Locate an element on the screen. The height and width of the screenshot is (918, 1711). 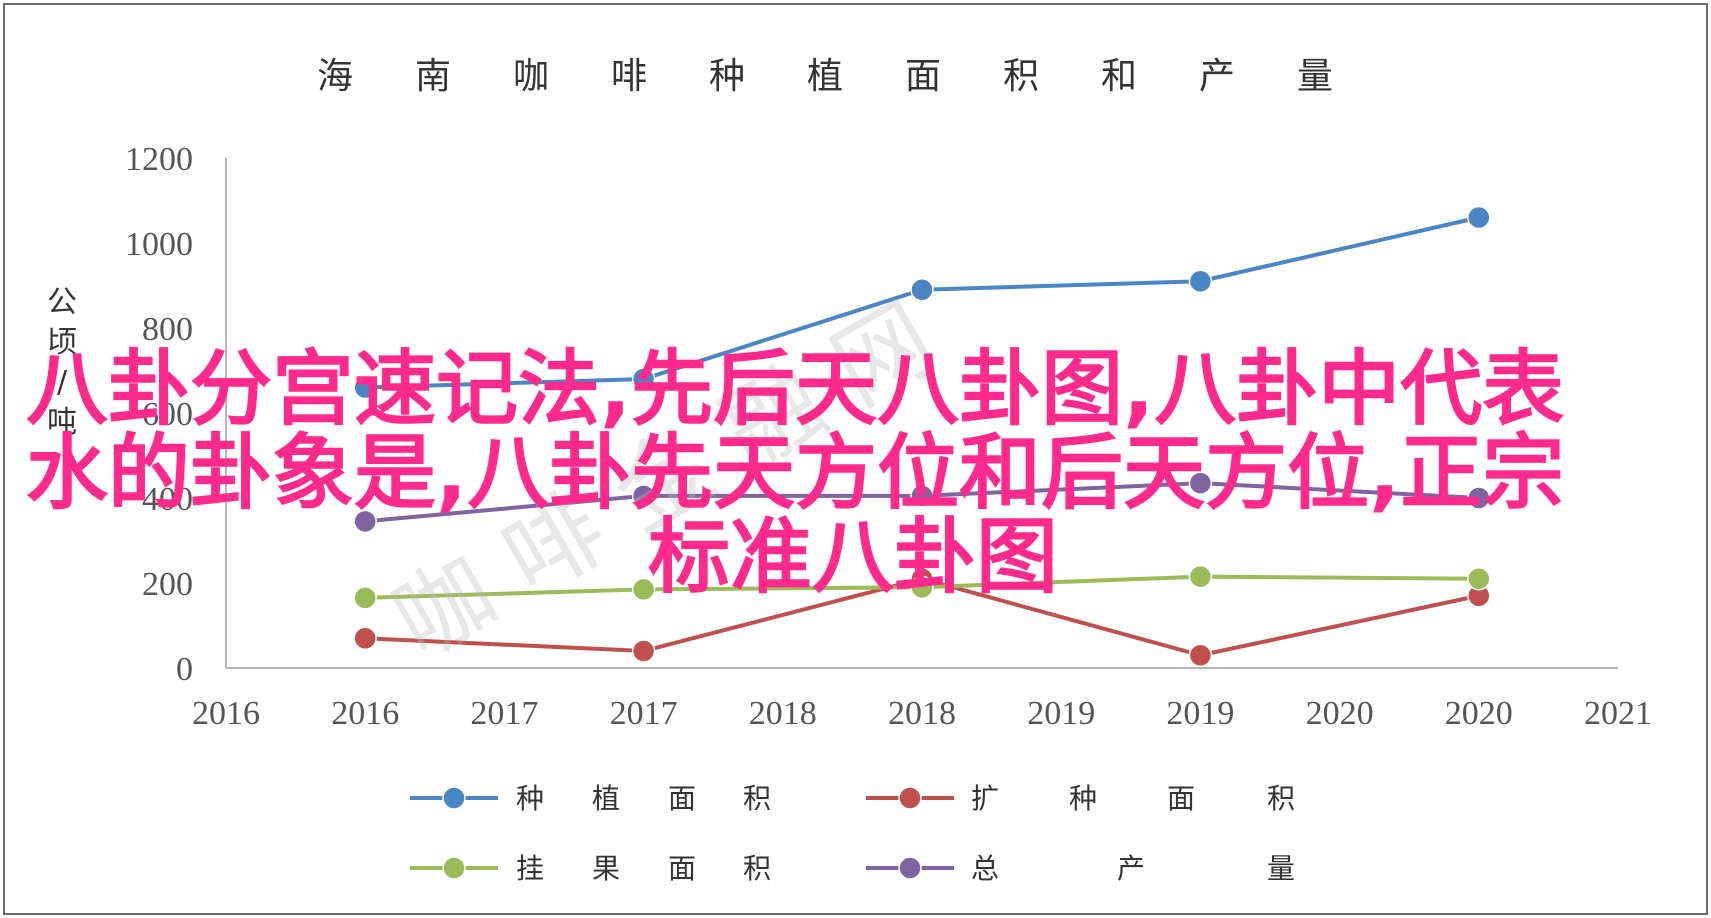
y-tick-label: 1200 is located at coordinates (159, 159).